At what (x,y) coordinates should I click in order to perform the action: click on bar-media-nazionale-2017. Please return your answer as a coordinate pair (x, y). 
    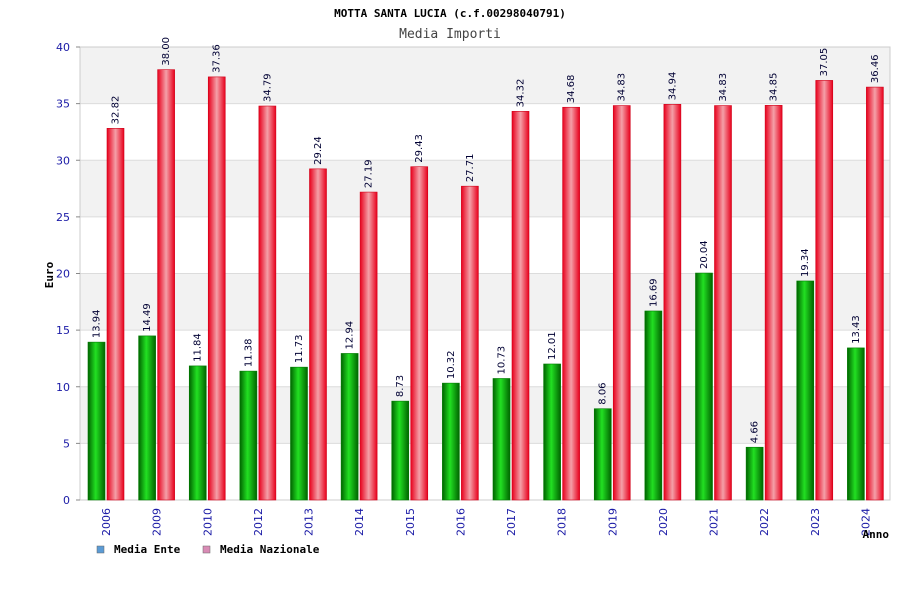
    Looking at the image, I should click on (520, 306).